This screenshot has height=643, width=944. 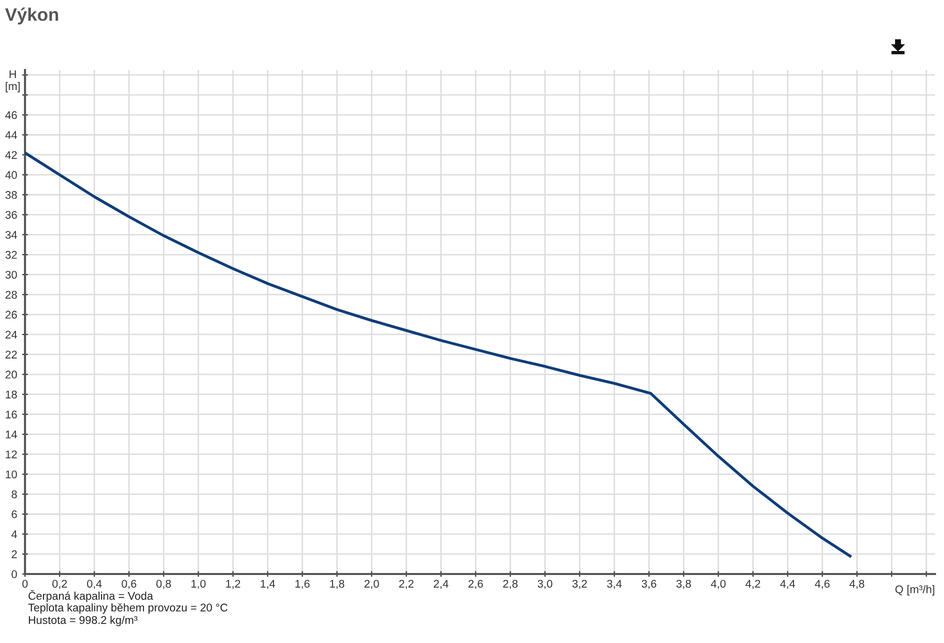 I want to click on y-tick-label: 40, so click(x=11, y=175).